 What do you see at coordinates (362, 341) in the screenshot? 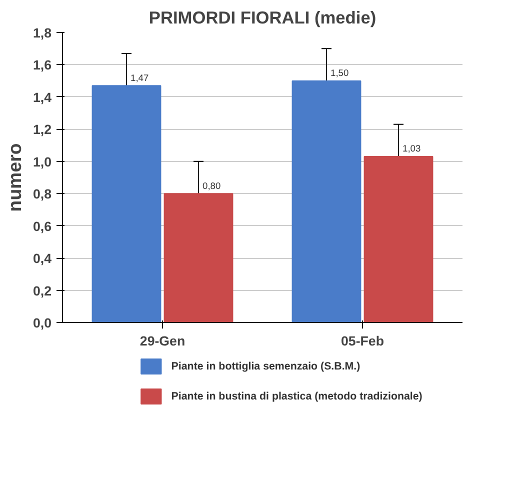
I see `x-tick-label: 05-Feb` at bounding box center [362, 341].